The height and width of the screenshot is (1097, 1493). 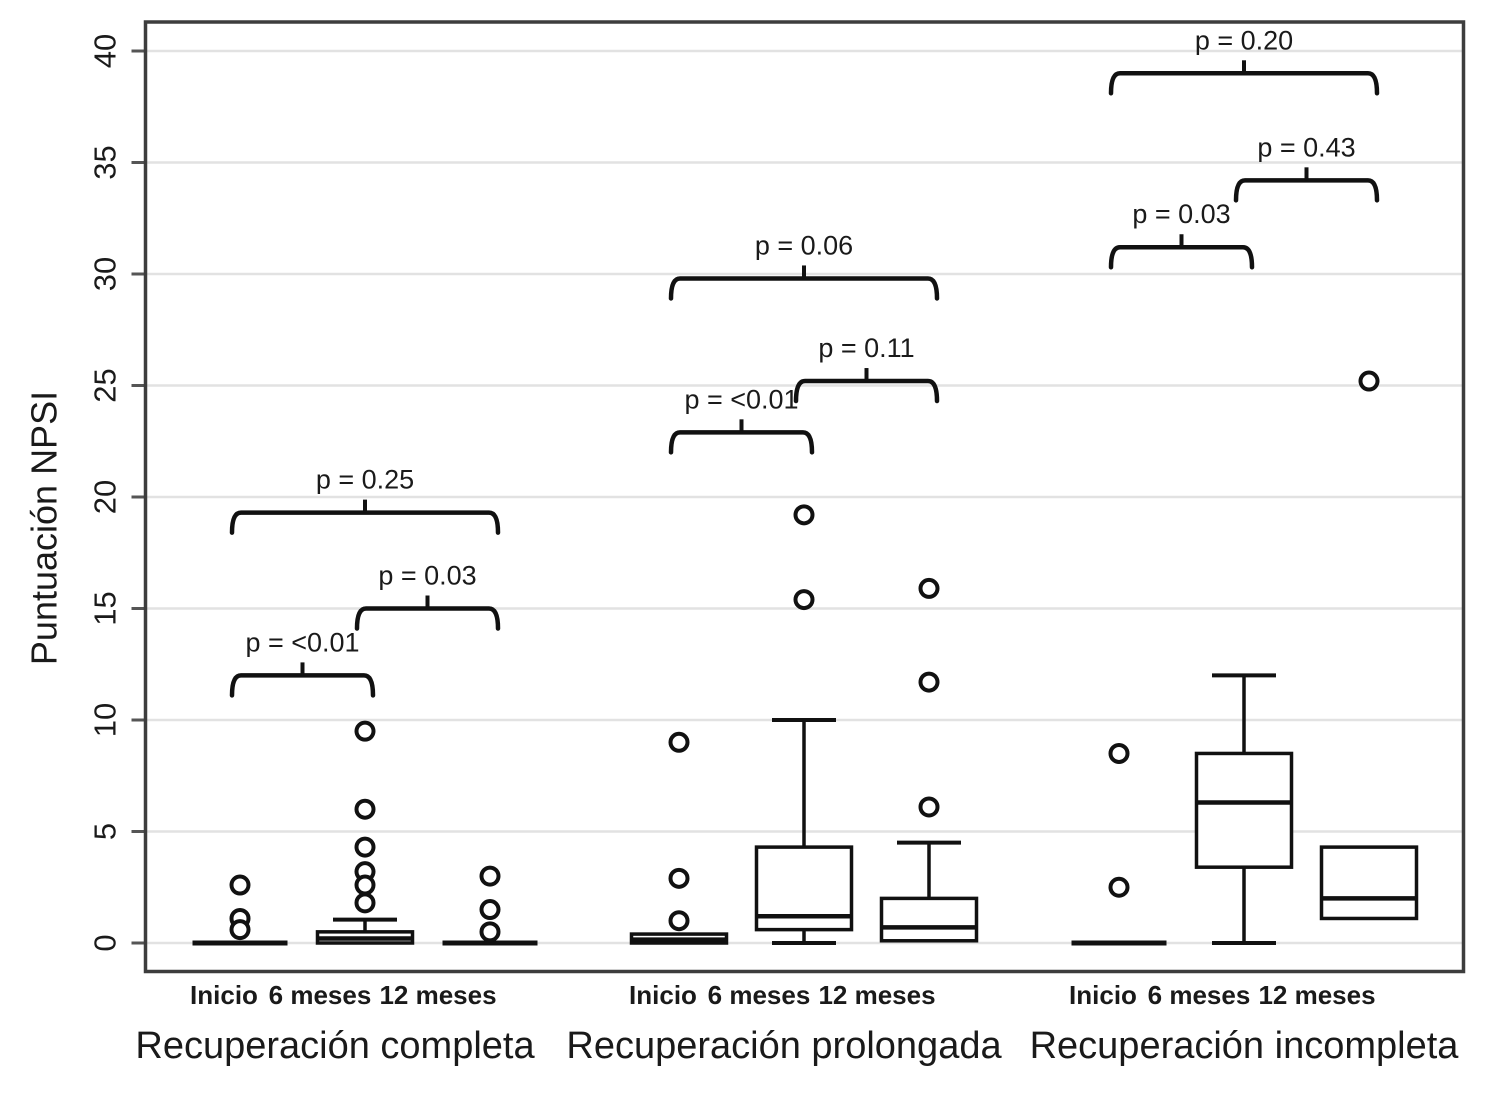 I want to click on p-value-label: p = 0.25, so click(x=365, y=480).